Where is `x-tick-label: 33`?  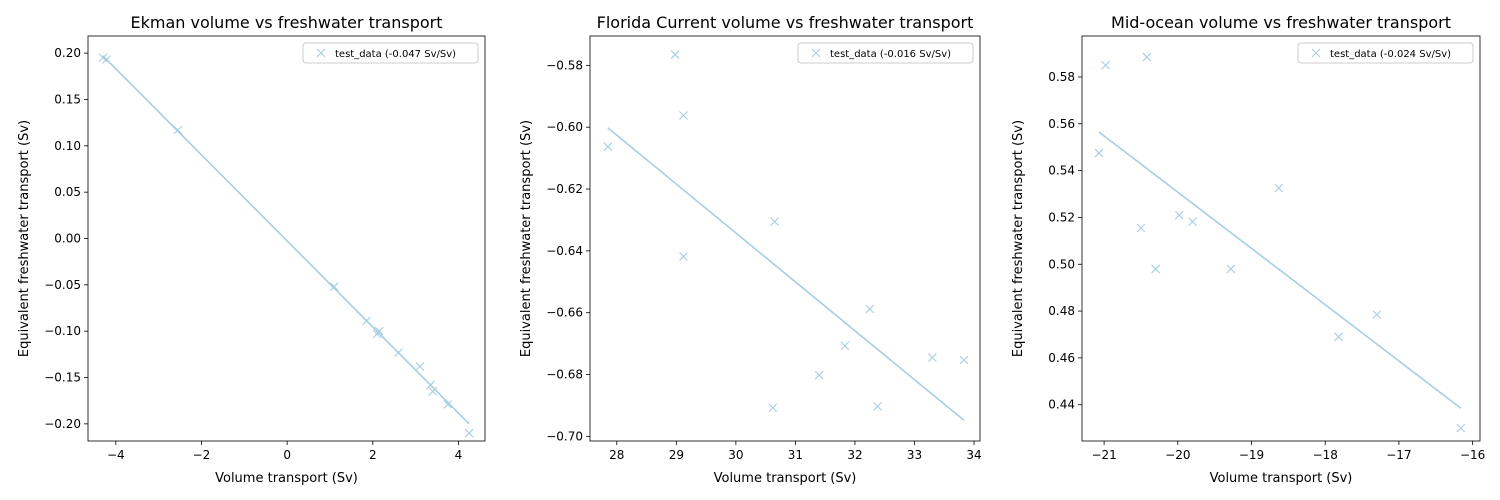
x-tick-label: 33 is located at coordinates (914, 455).